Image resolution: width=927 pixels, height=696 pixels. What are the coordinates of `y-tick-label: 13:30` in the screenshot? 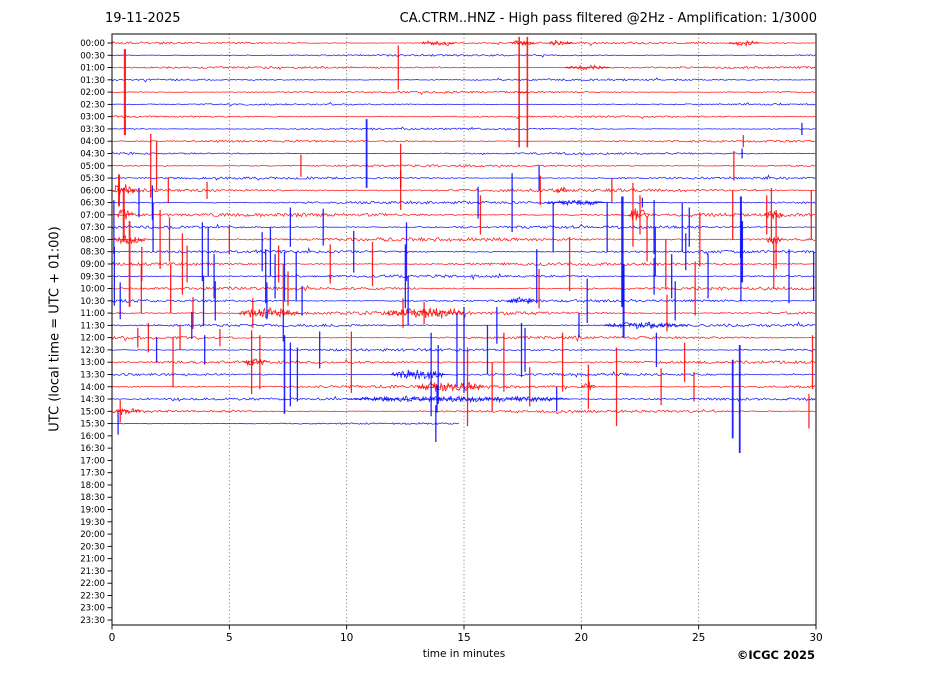 It's located at (92, 375).